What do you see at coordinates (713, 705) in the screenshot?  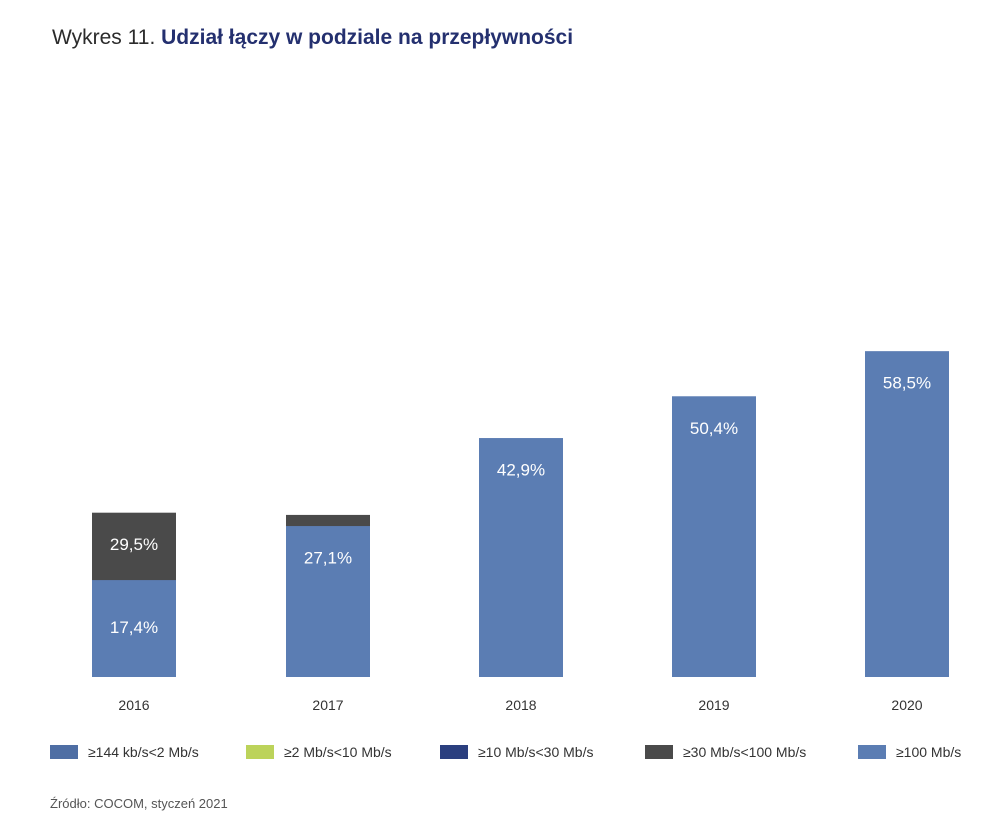 I see `x-tick-label-2019: 2019` at bounding box center [713, 705].